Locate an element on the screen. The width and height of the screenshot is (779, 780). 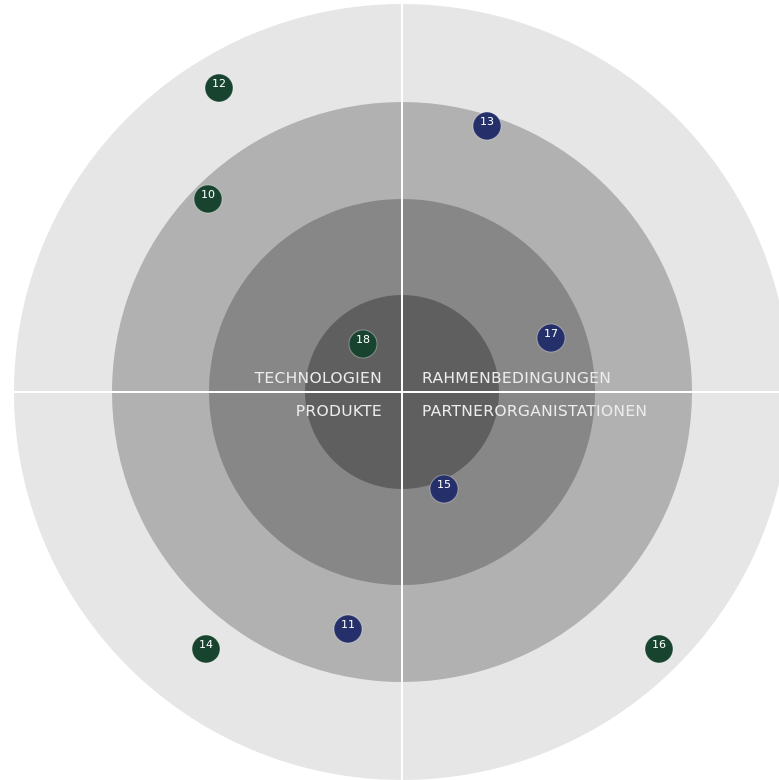
blip-16: 16 is located at coordinates (659, 649).